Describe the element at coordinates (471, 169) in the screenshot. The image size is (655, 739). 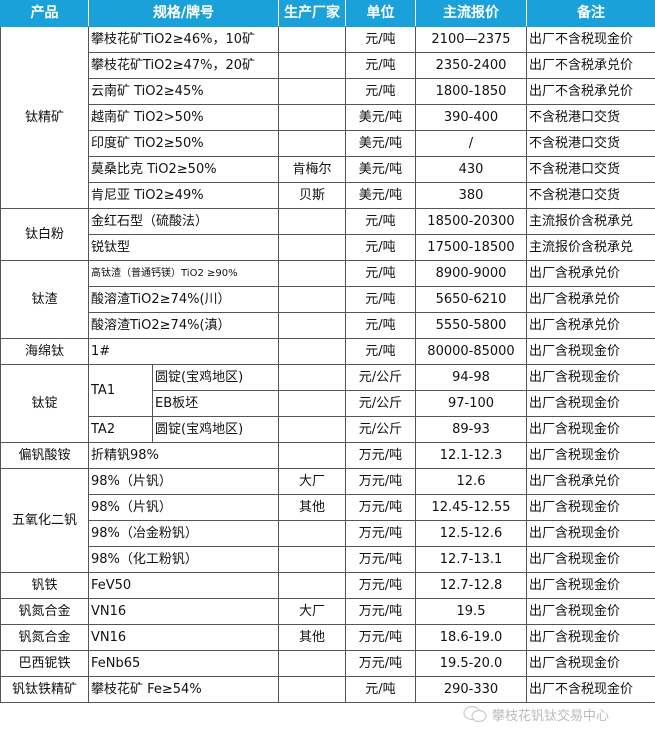
I see `price-cell: 430` at that location.